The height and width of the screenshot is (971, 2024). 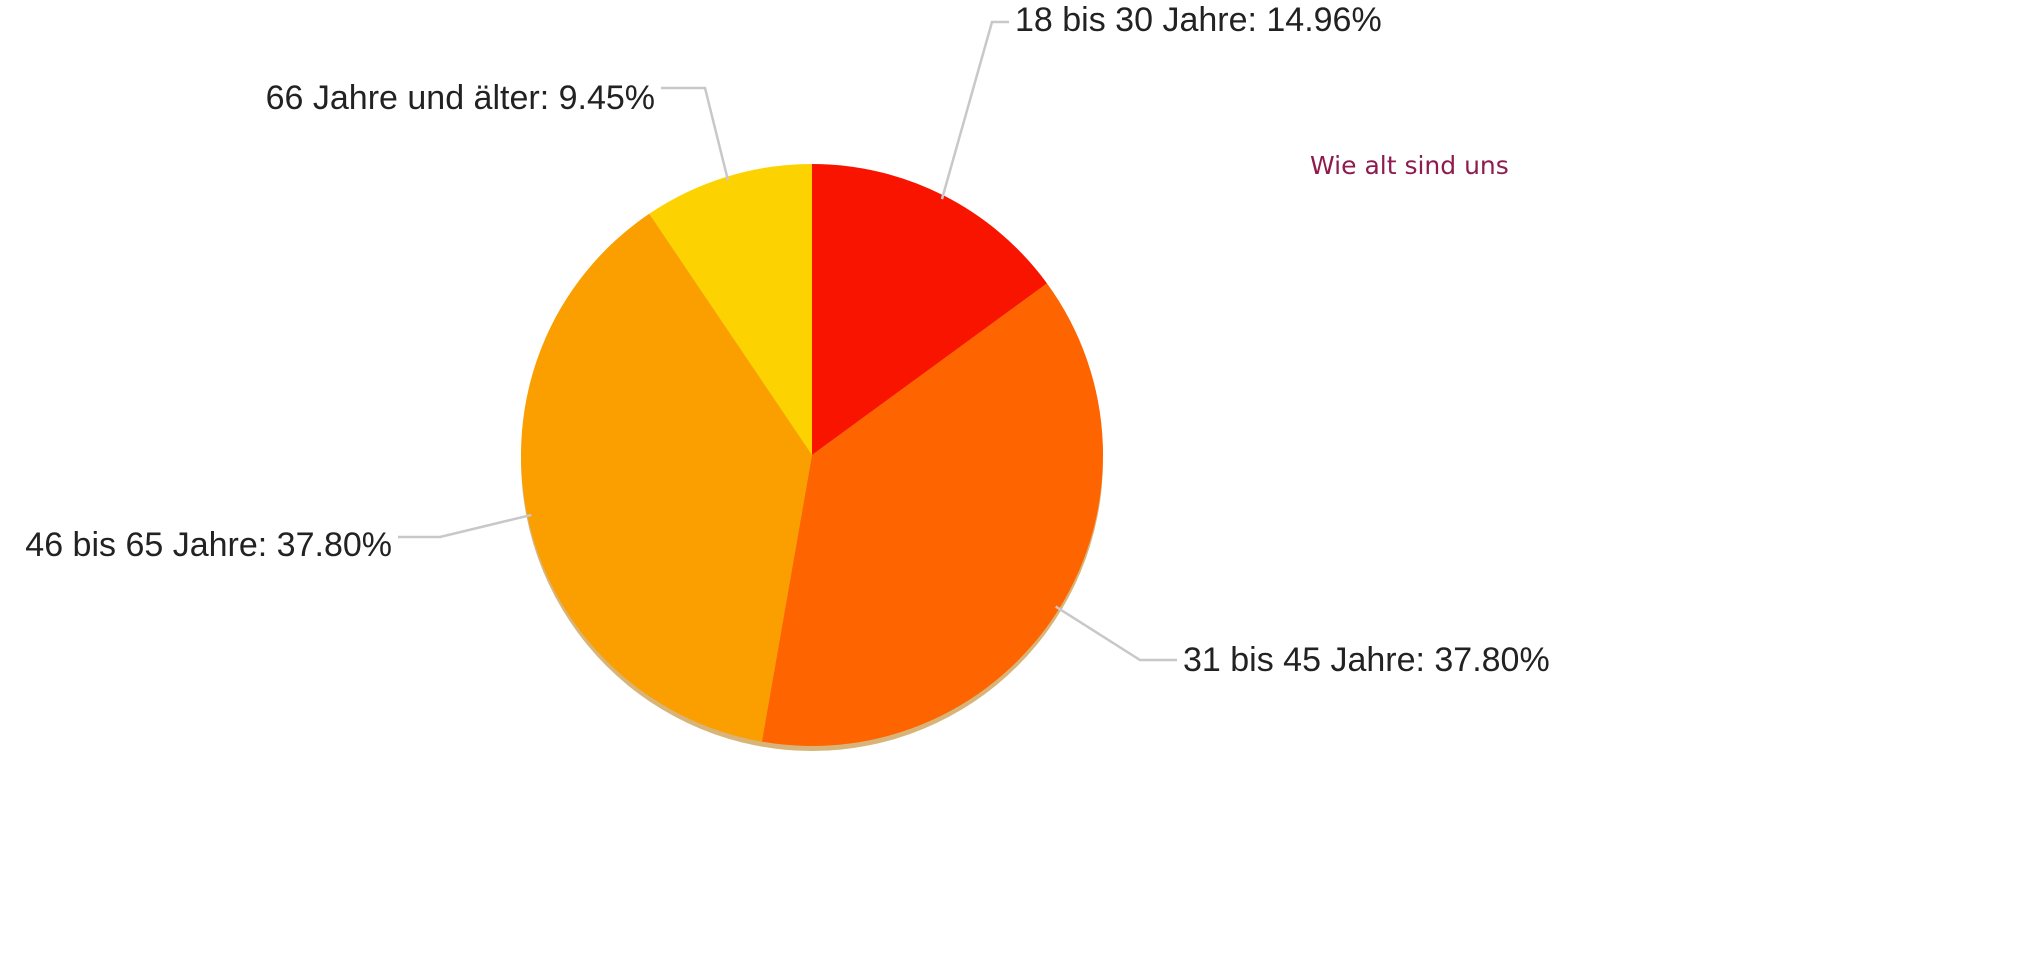 What do you see at coordinates (1366, 660) in the screenshot?
I see `data-label: 31 bis 45 Jahre: 37.80%` at bounding box center [1366, 660].